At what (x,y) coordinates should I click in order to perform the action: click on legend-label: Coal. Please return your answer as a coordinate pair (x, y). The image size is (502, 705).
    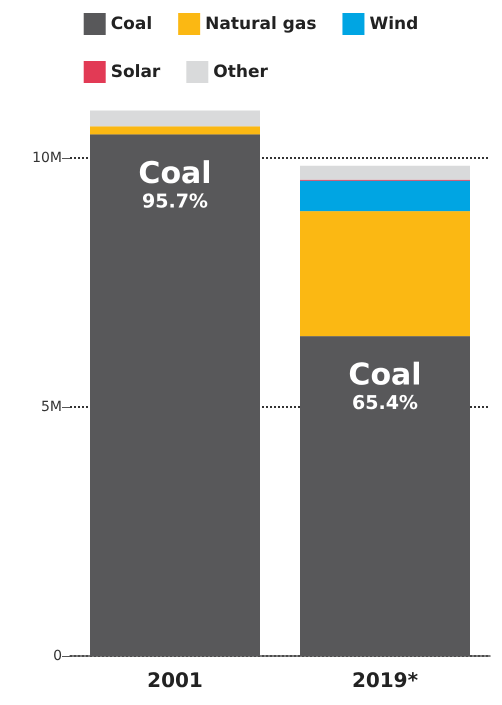
    Looking at the image, I should click on (131, 24).